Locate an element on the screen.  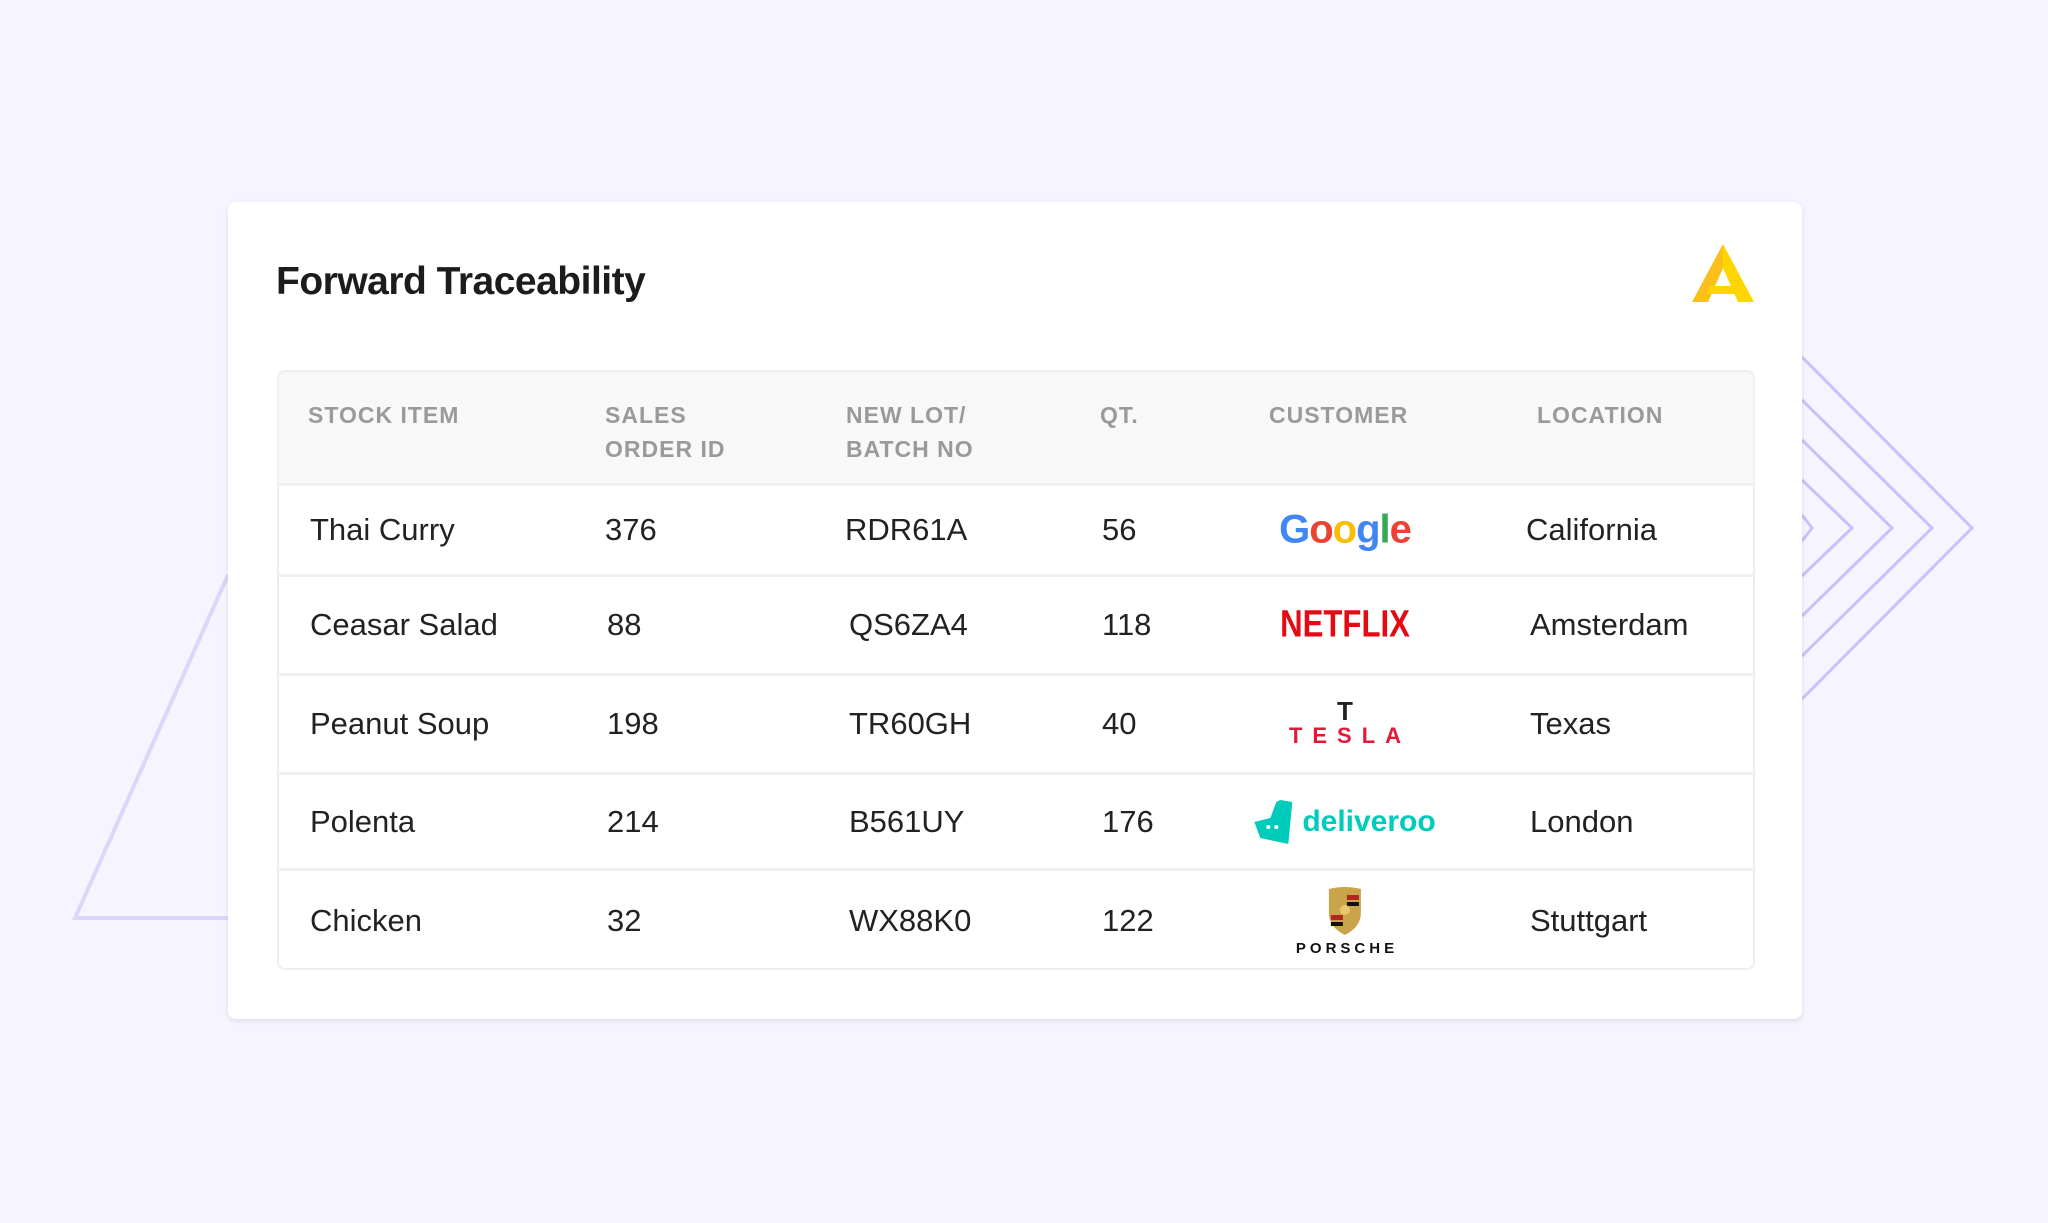
lot-number: WX88K0 is located at coordinates (910, 920).